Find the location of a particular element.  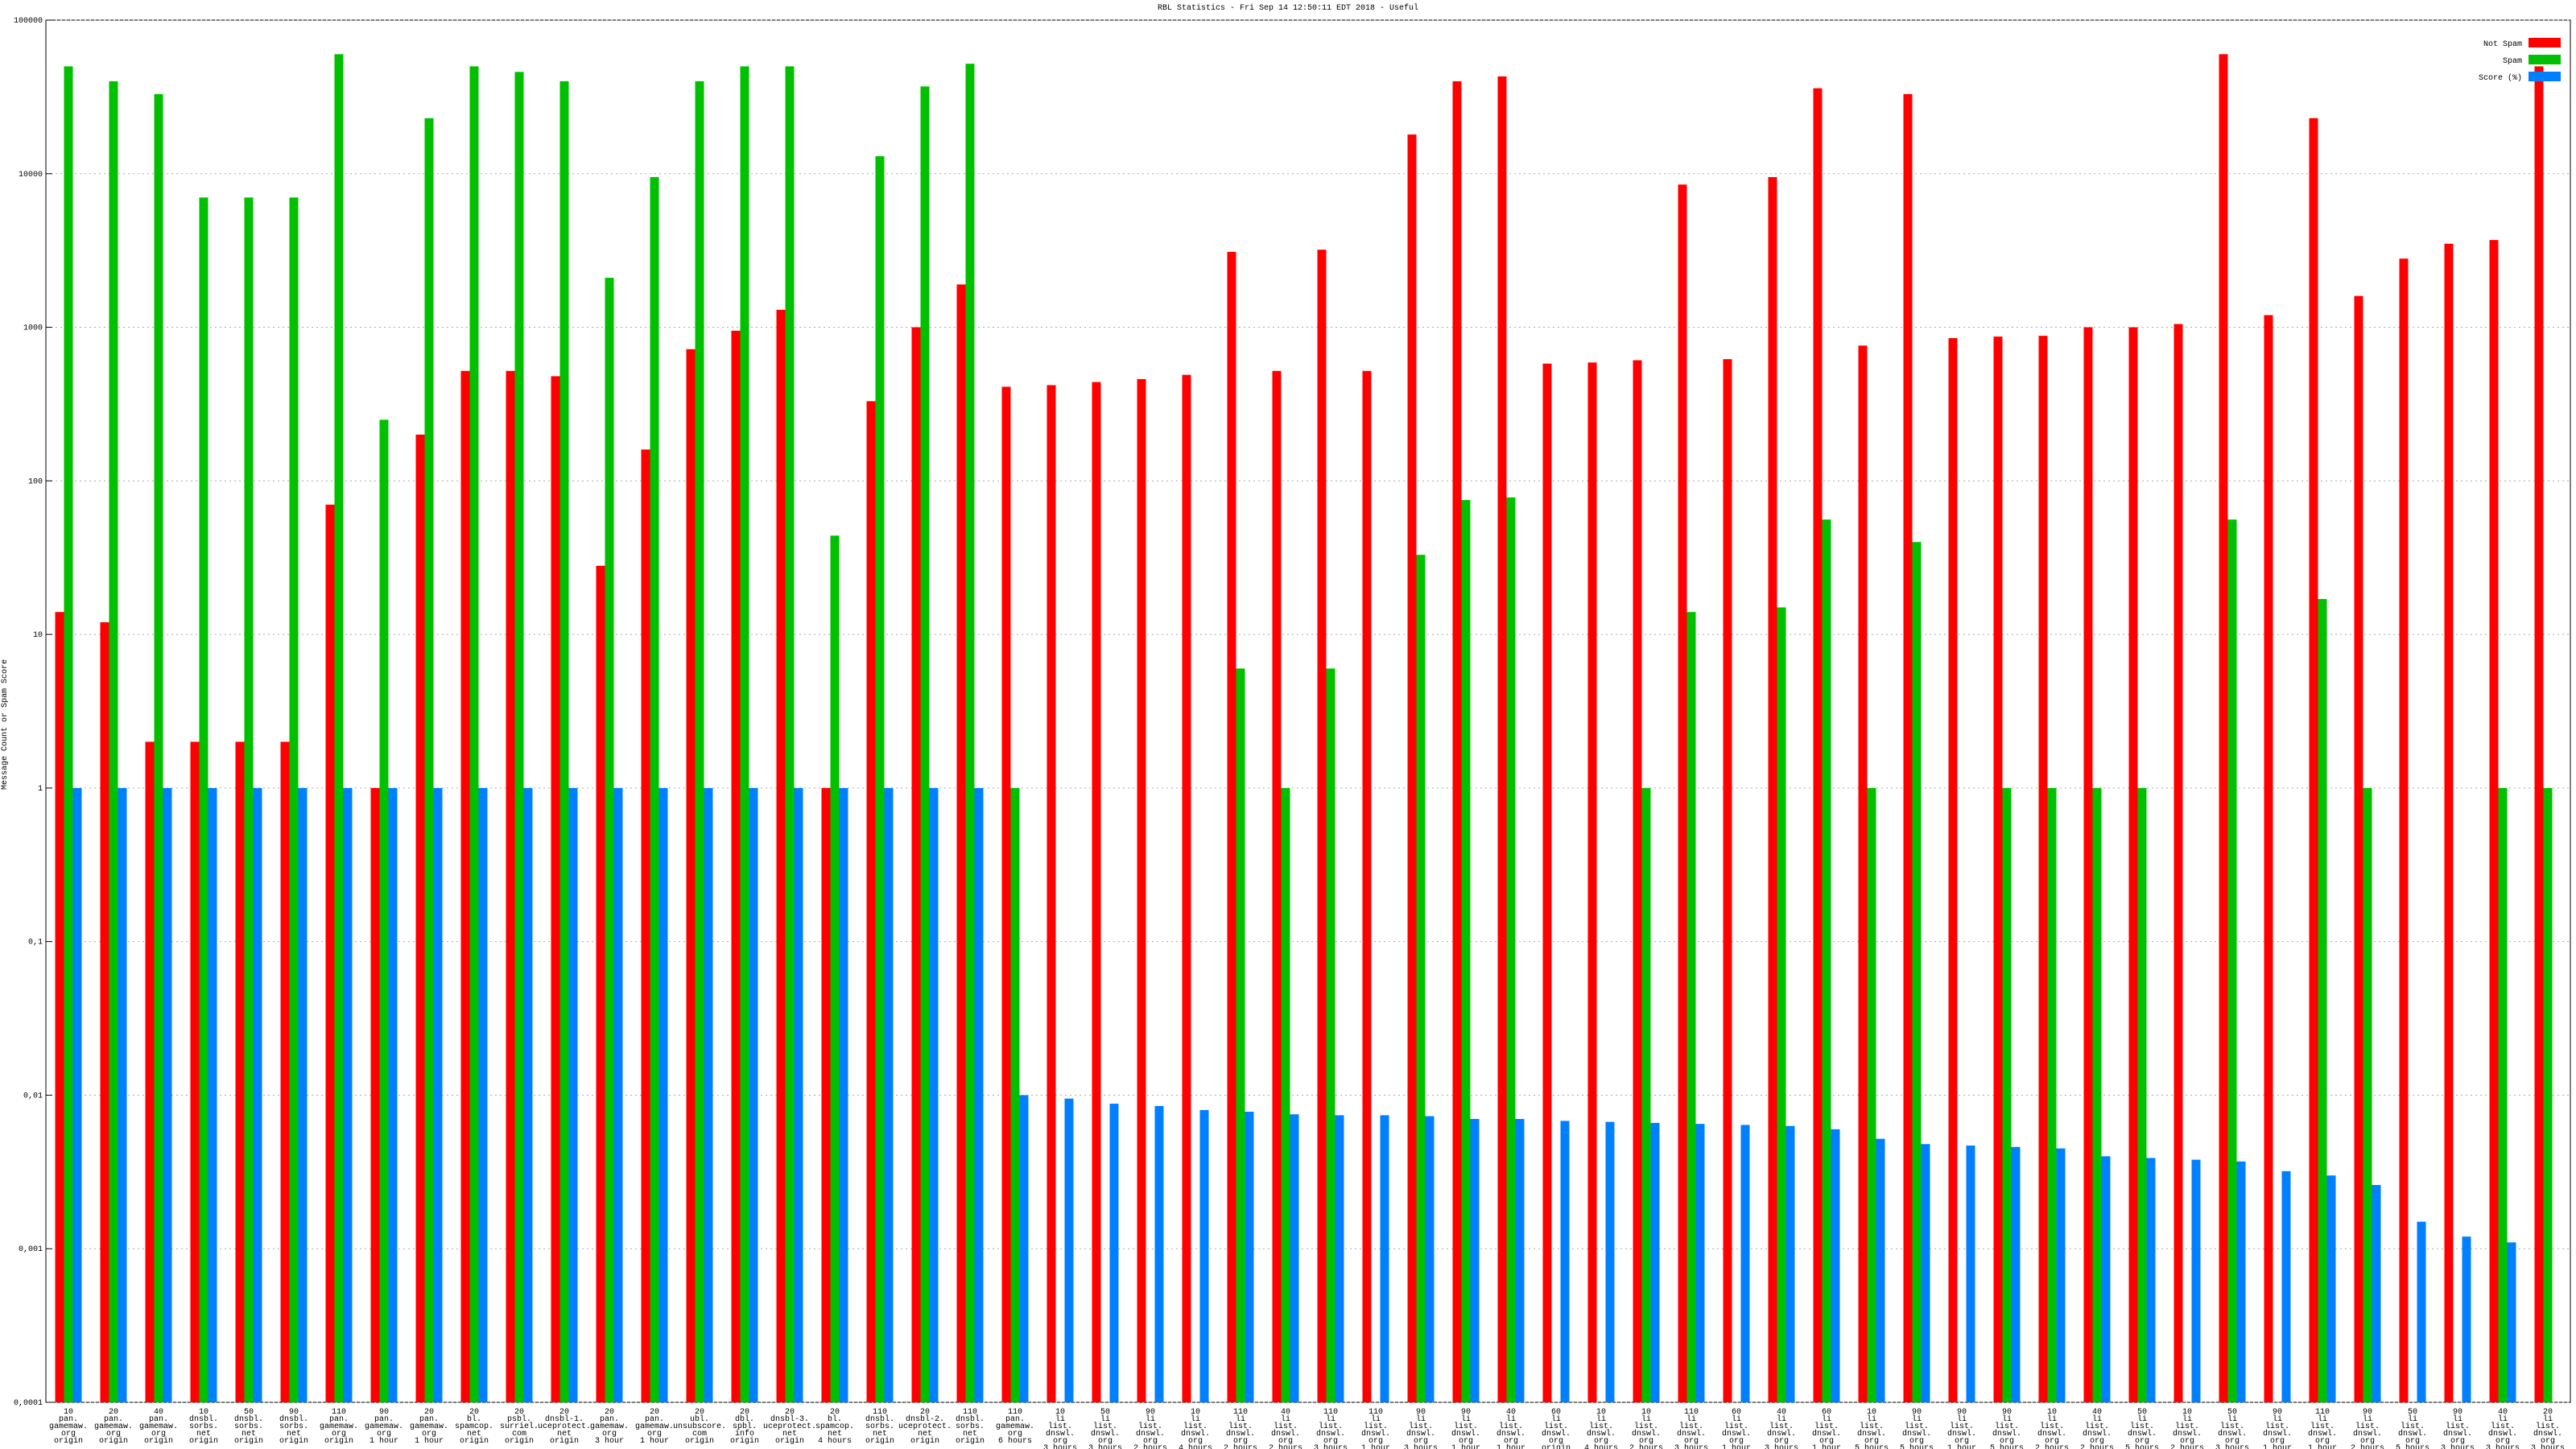

x-tick-label: 110 dnsbl. sorbs. net origin is located at coordinates (970, 1427).